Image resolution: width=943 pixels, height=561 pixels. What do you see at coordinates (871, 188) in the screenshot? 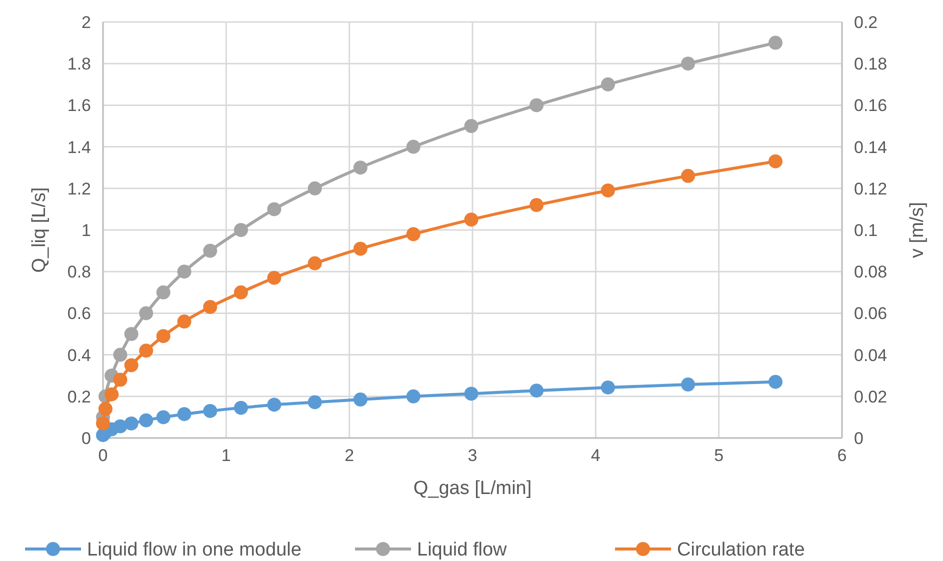
I see `y2-tick-label: 0.12` at bounding box center [871, 188].